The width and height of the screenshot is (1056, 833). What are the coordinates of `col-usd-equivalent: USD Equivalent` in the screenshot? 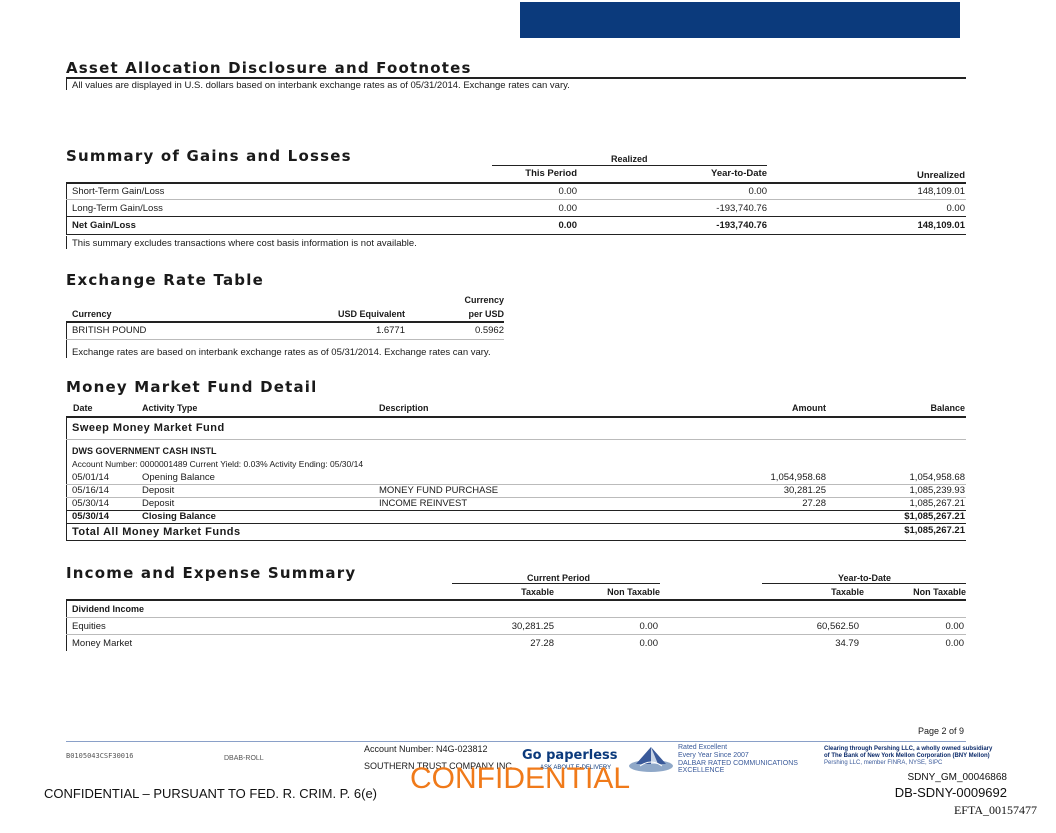 It's located at (371, 314).